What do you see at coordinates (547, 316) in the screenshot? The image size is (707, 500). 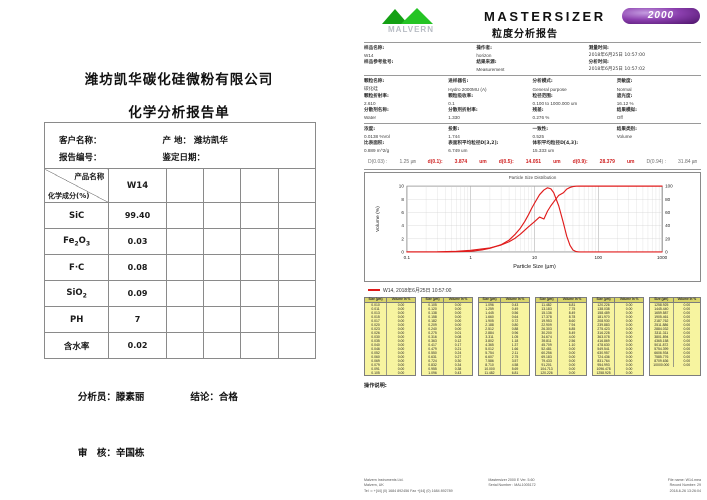 I see `table-cell: 17.378` at bounding box center [547, 316].